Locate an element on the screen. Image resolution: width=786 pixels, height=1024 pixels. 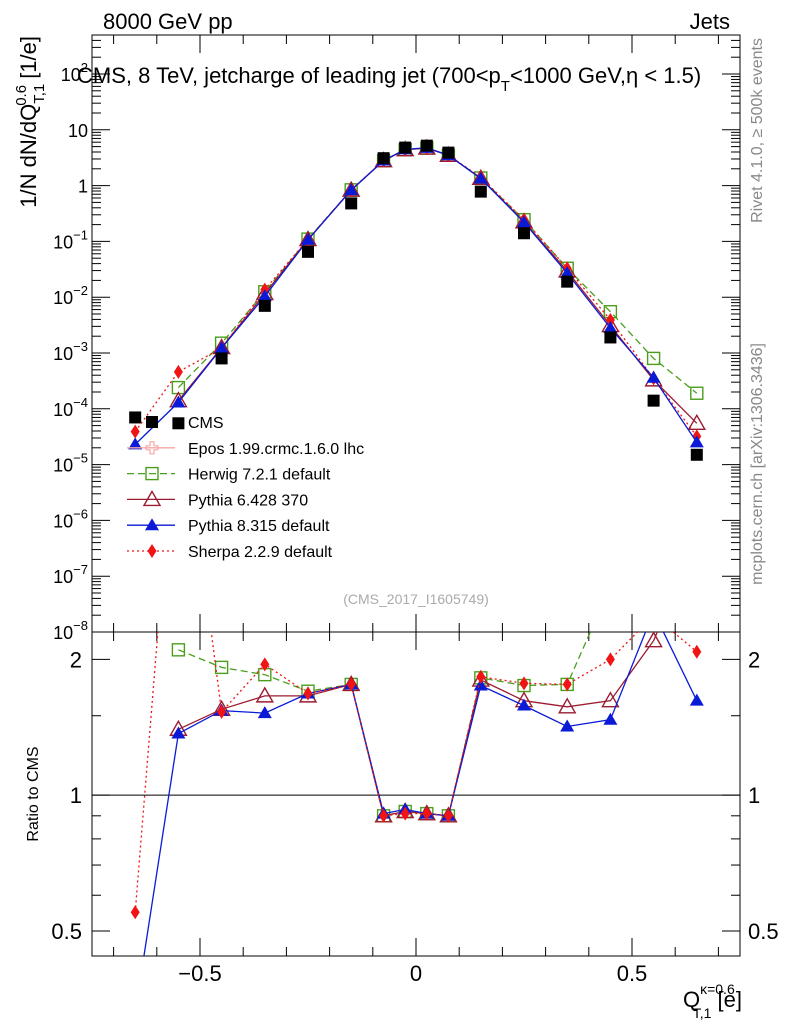
header-left-label: 8000 GeV pp is located at coordinates (168, 21).